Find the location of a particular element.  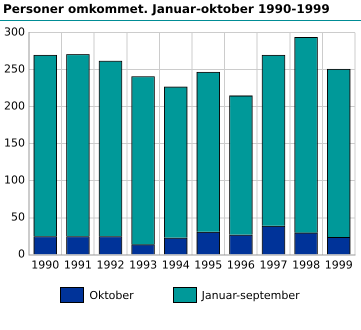

y-tick-label: 200 is located at coordinates (14, 106).